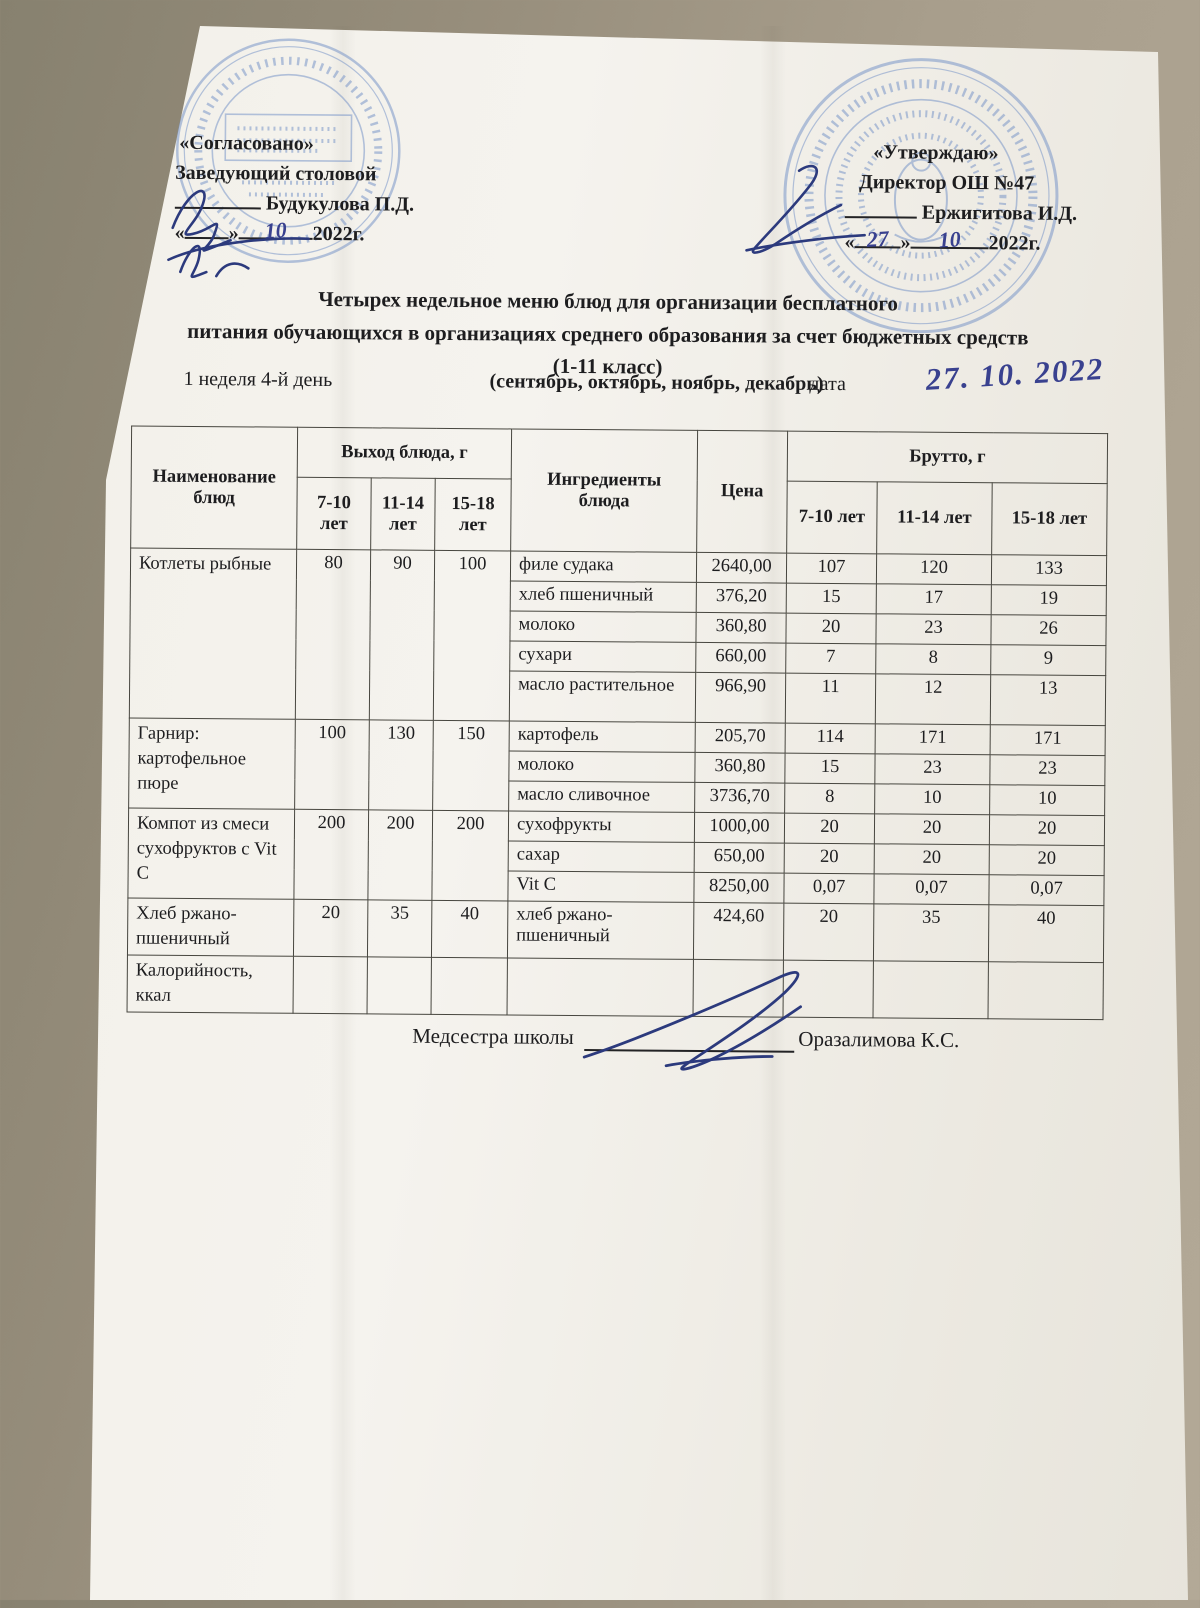 The height and width of the screenshot is (1608, 1200). Describe the element at coordinates (740, 698) in the screenshot. I see `price-cell: 966,90` at that location.